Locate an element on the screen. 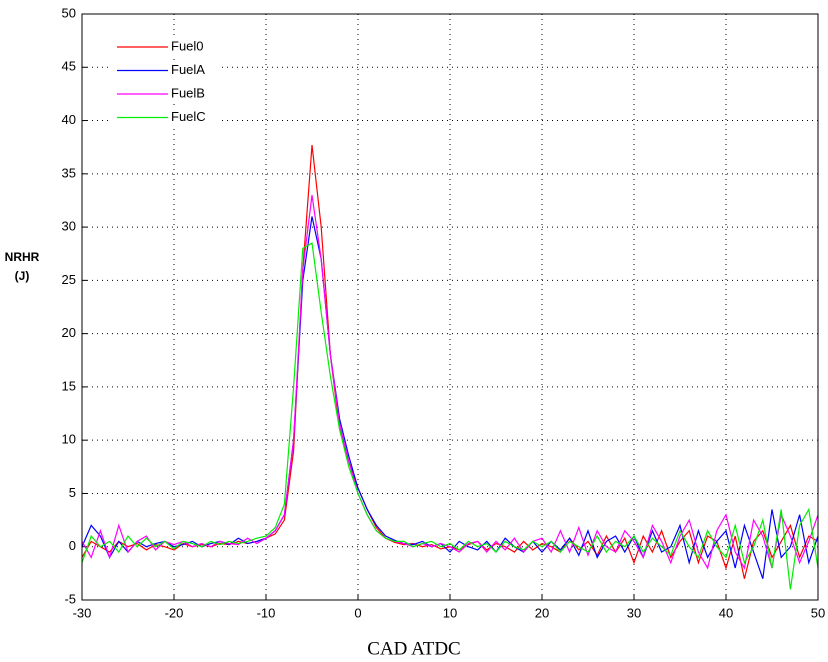 The height and width of the screenshot is (662, 828). y-tick-label: 20 is located at coordinates (69, 332).